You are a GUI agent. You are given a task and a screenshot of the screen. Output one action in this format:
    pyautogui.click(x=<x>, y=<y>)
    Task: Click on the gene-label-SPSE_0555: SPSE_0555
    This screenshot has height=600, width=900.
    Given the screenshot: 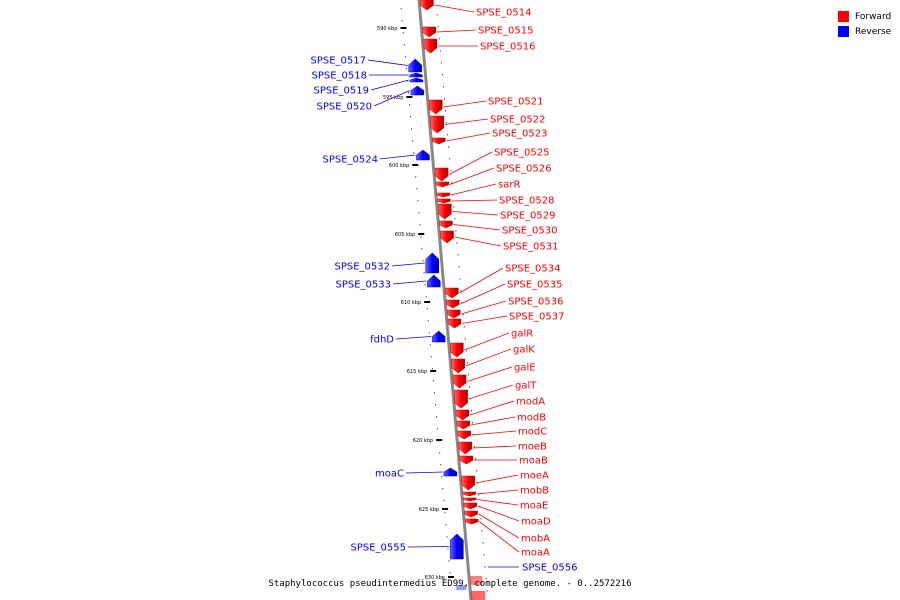 What is the action you would take?
    pyautogui.click(x=379, y=548)
    